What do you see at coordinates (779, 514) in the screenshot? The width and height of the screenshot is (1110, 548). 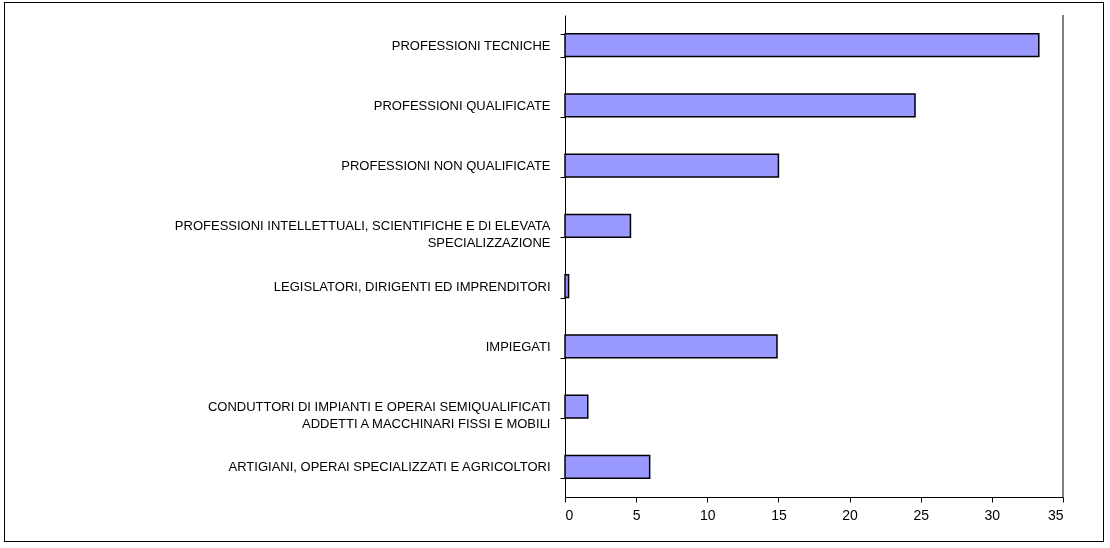 I see `x-tick-label: 15` at bounding box center [779, 514].